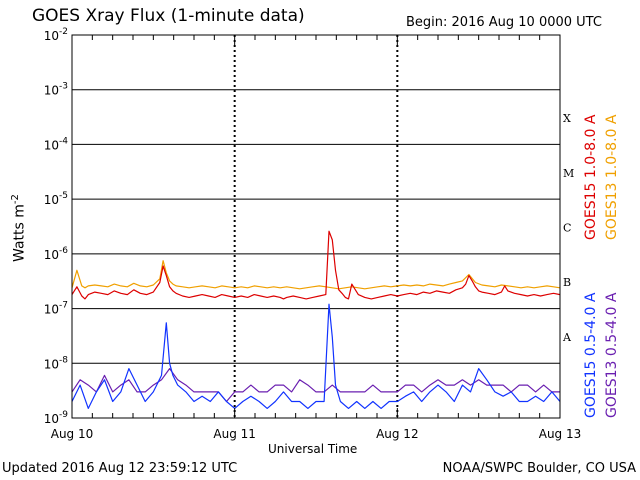 The image size is (640, 480). I want to click on flare-class-label: B, so click(567, 282).